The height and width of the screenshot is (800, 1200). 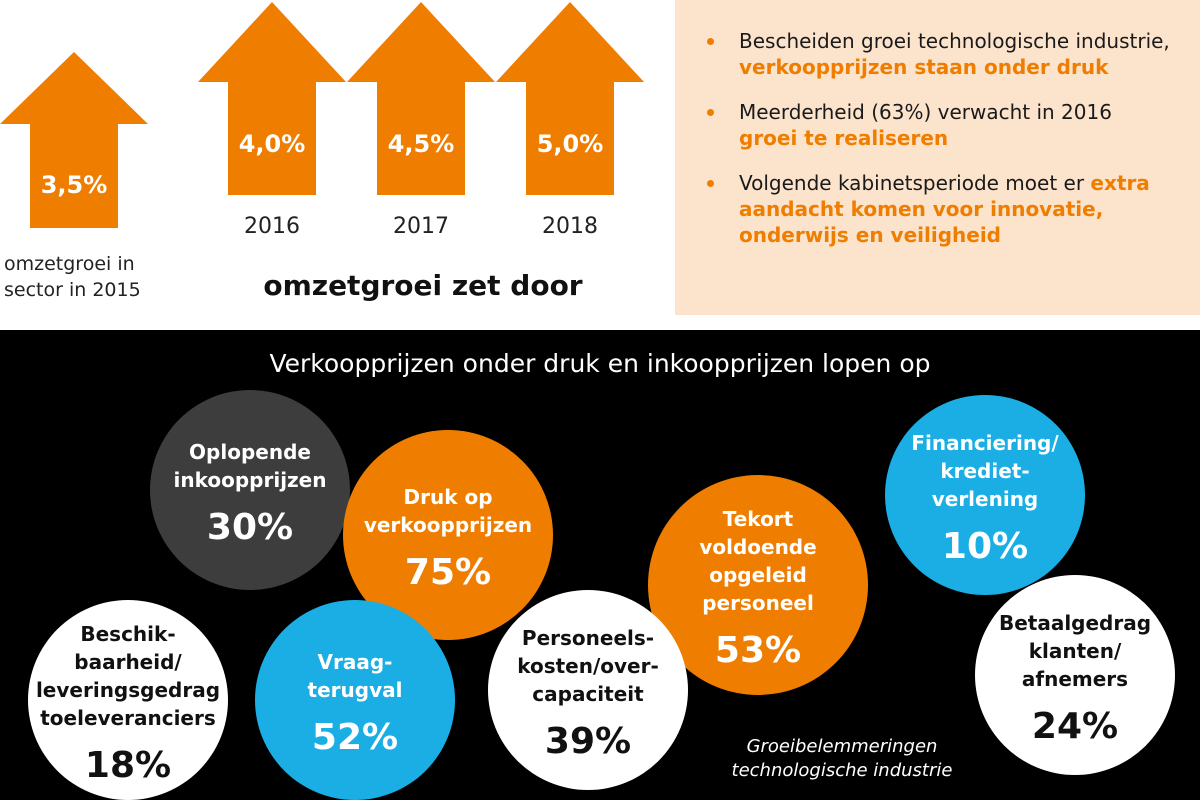 I want to click on bubble-value: 52%, so click(x=355, y=737).